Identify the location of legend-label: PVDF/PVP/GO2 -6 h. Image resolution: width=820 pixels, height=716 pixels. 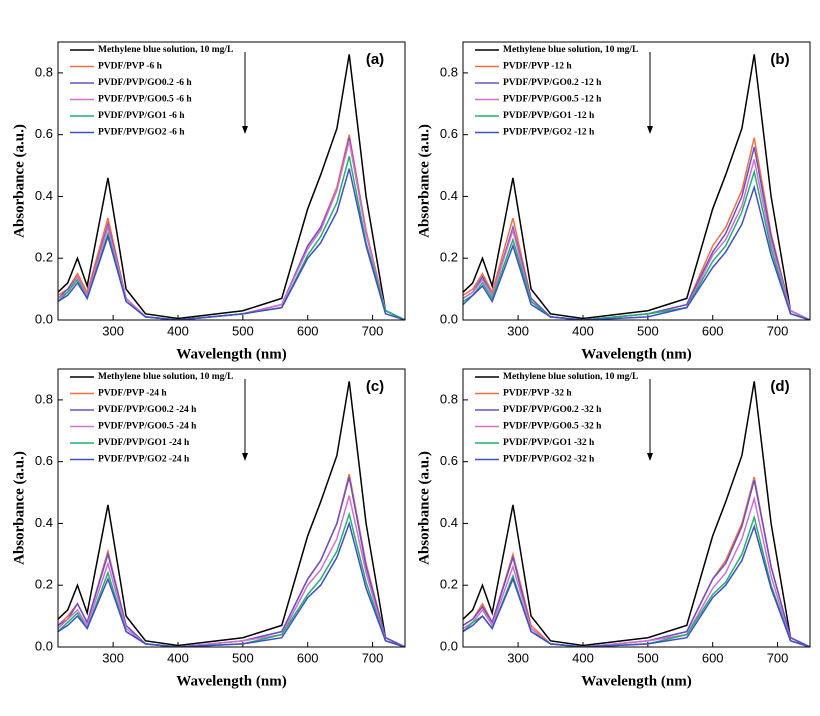
(141, 133).